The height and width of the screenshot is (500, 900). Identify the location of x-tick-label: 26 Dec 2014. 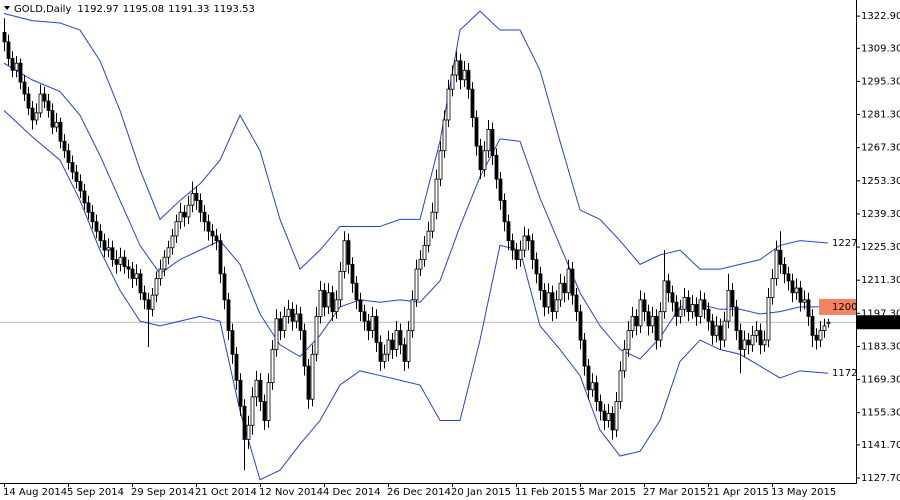
(419, 492).